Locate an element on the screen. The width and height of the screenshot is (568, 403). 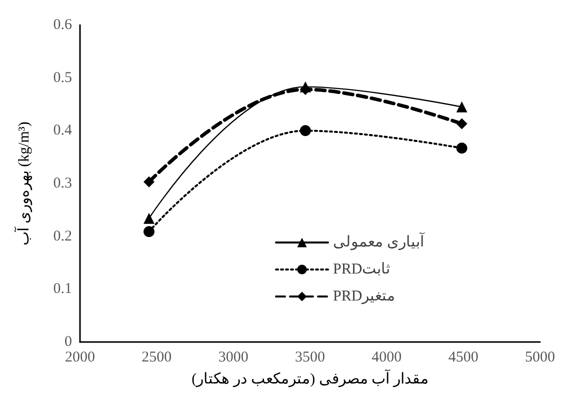
y-axis-title: بهره‌وری آب (kg/m³) is located at coordinates (23, 184).